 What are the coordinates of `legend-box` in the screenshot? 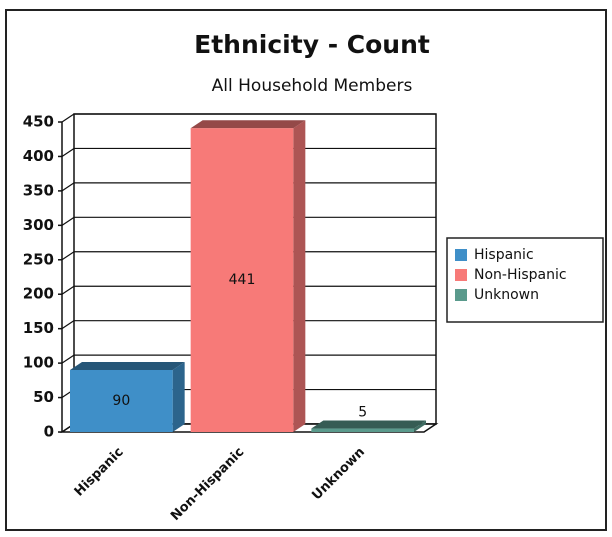 It's located at (525, 280).